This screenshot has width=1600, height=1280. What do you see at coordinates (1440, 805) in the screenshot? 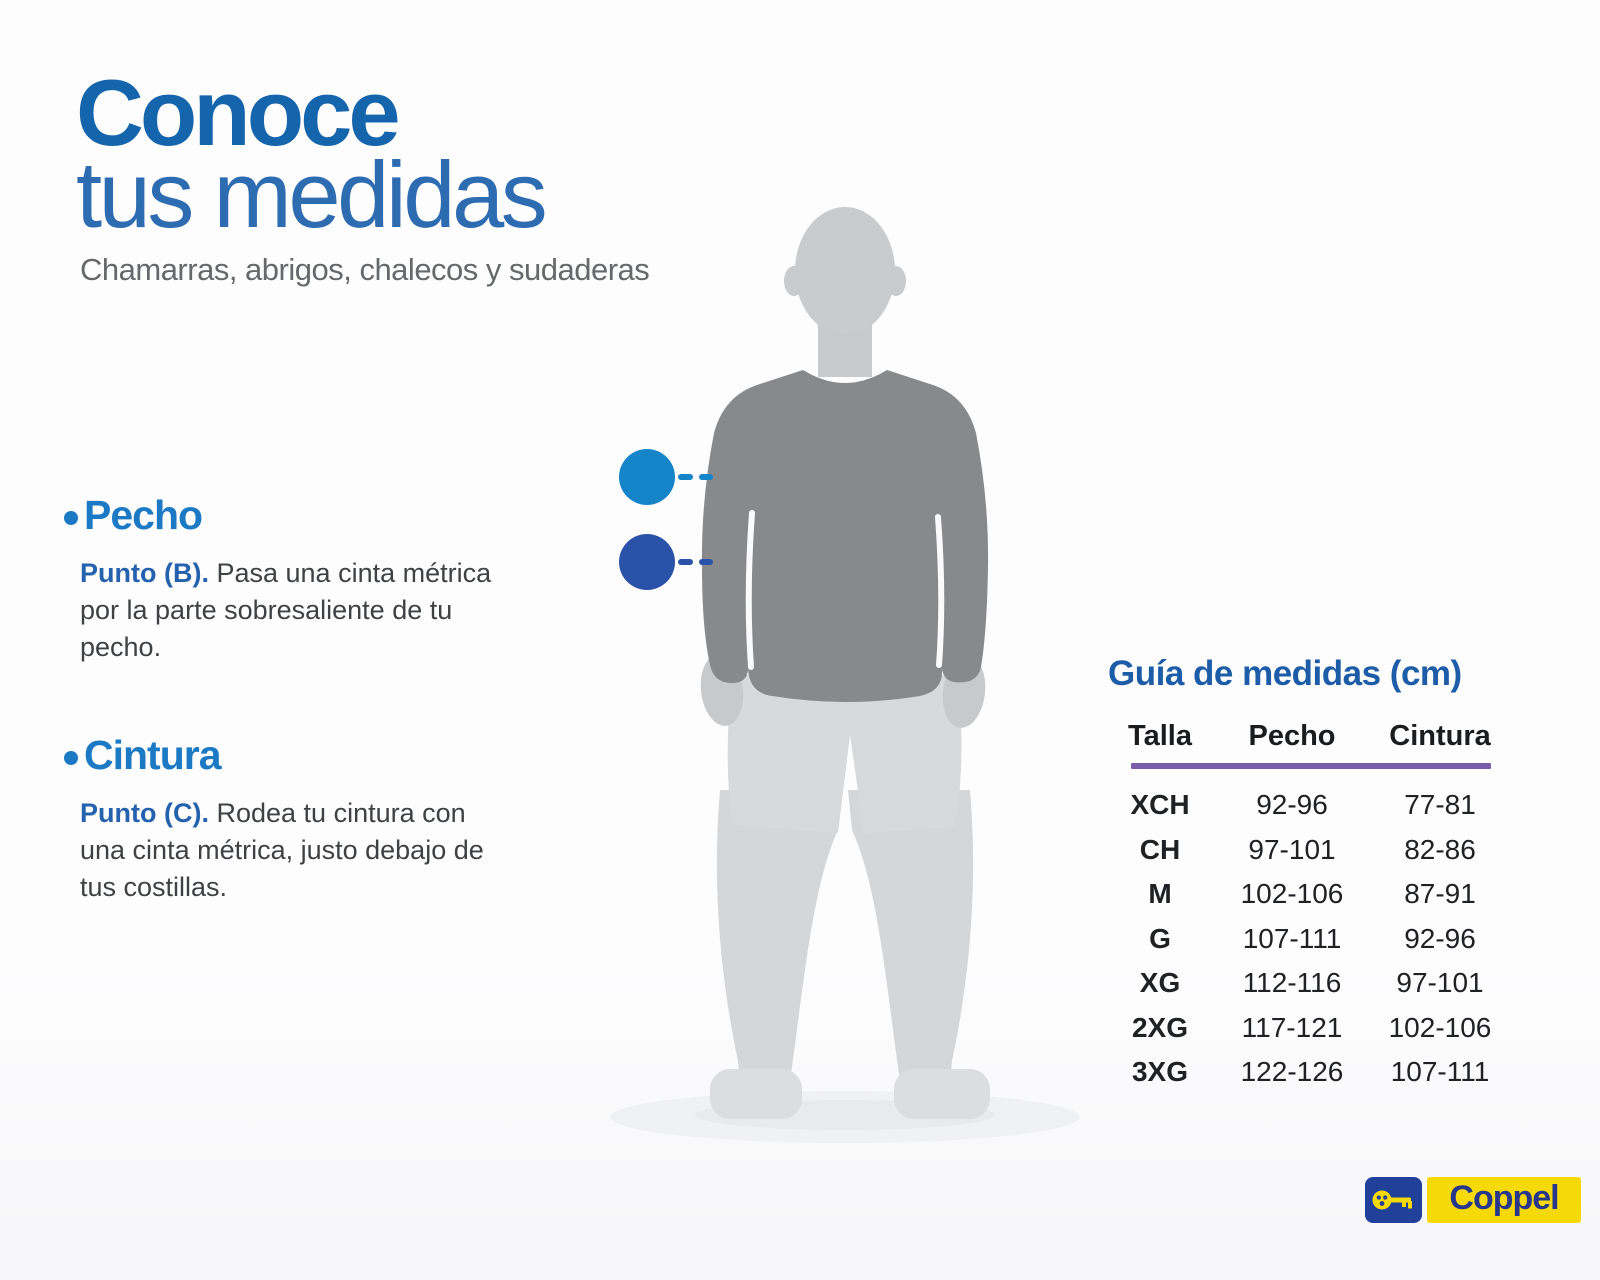
I see `waist-range: 77-81` at bounding box center [1440, 805].